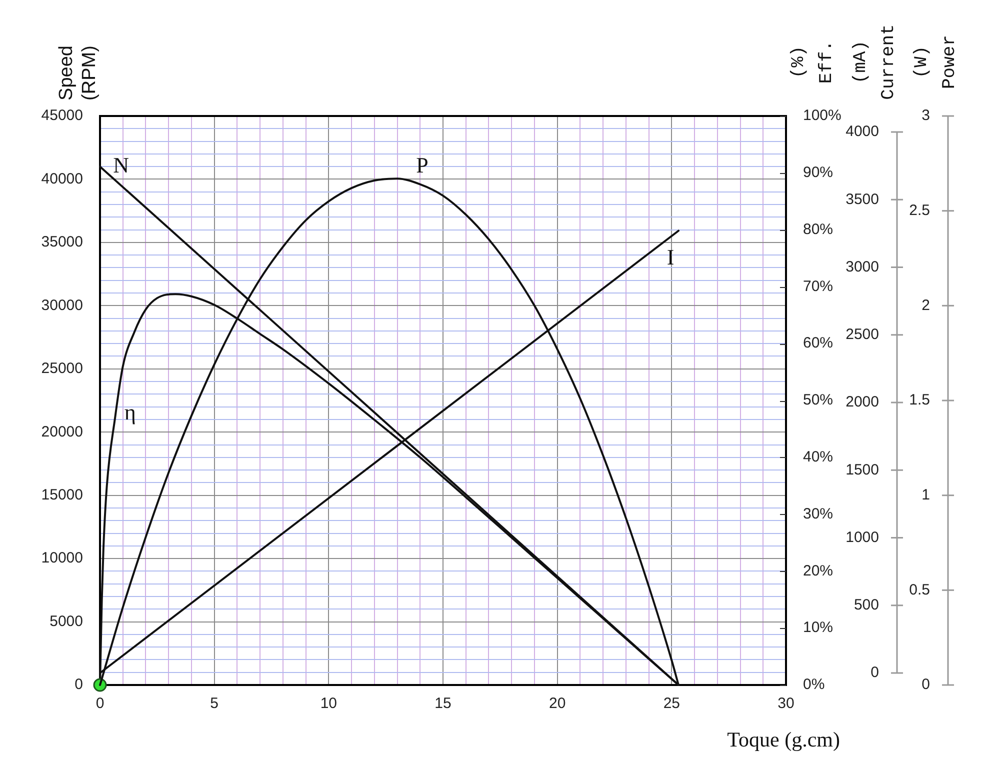 The image size is (1000, 771). Describe the element at coordinates (926, 495) in the screenshot. I see `y-tick-label: 1` at that location.